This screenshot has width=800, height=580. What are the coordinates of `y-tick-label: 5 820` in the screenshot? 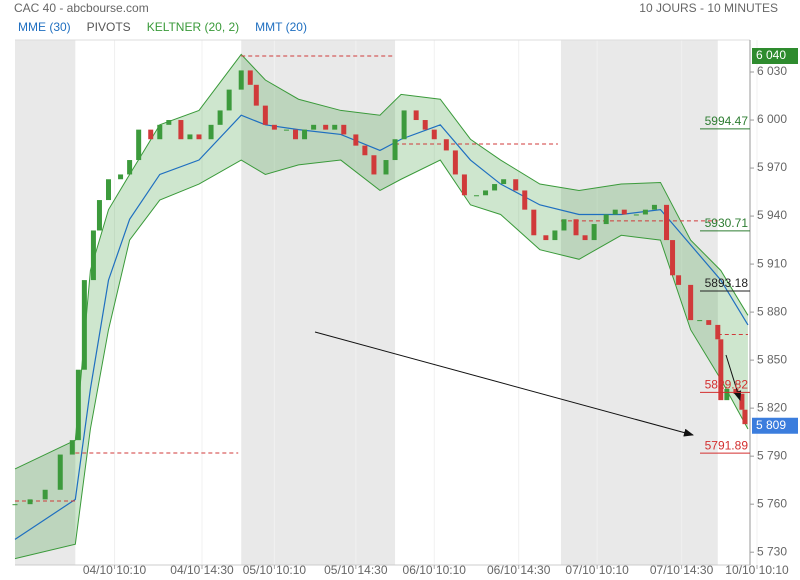 It's located at (772, 407).